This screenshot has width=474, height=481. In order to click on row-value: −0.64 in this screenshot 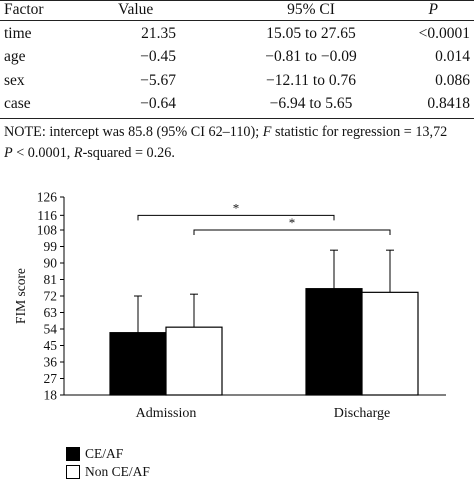, I will do `click(158, 103)`.